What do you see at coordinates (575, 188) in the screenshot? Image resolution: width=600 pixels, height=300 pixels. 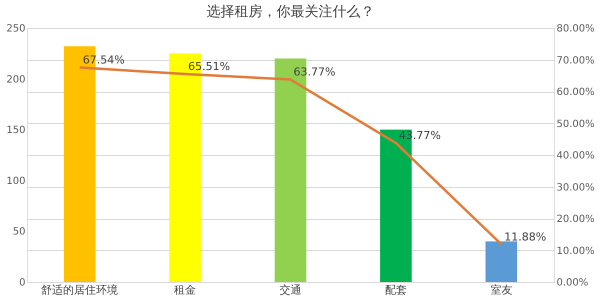 I see `y2-tick-label: 30.00%` at bounding box center [575, 188].